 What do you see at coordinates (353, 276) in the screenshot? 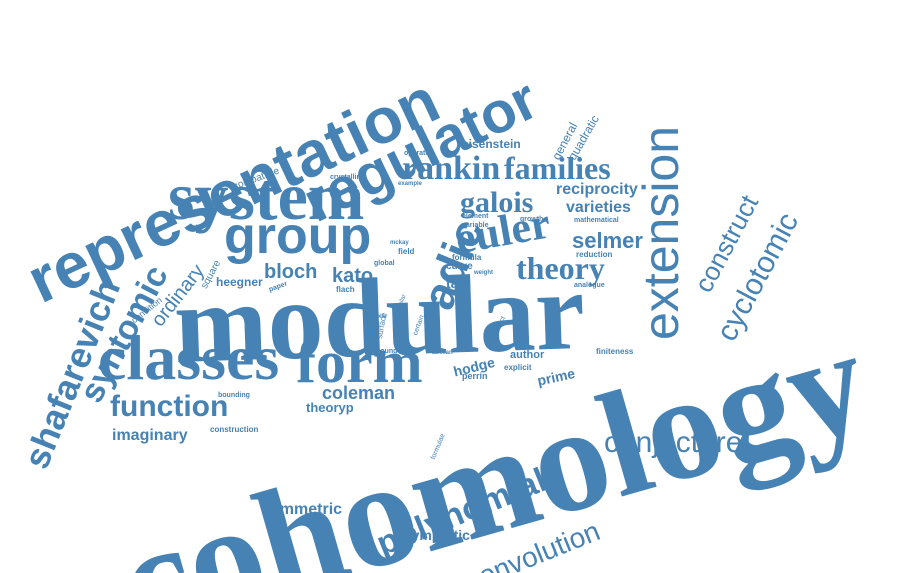
I see `word-kato: kato` at bounding box center [353, 276].